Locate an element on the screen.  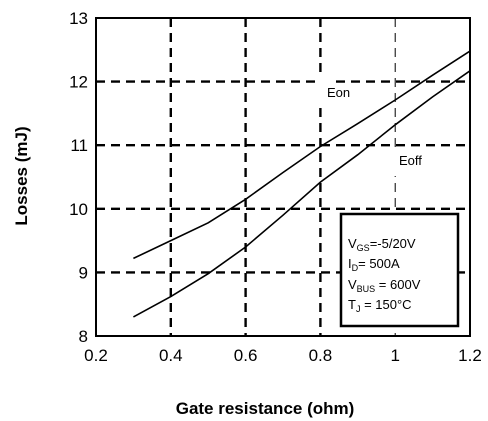
y-tick-label: 9 is located at coordinates (83, 272).